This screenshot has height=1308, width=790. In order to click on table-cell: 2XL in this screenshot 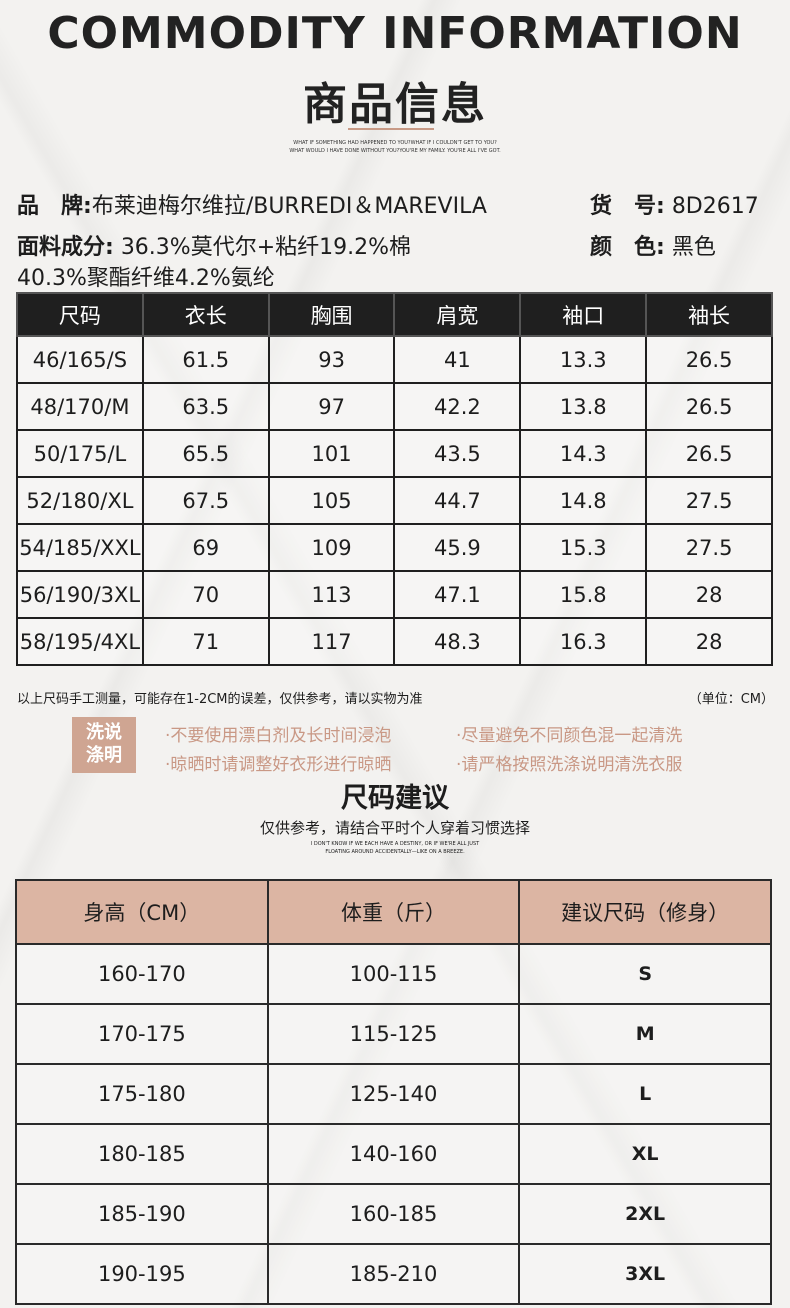, I will do `click(645, 1214)`.